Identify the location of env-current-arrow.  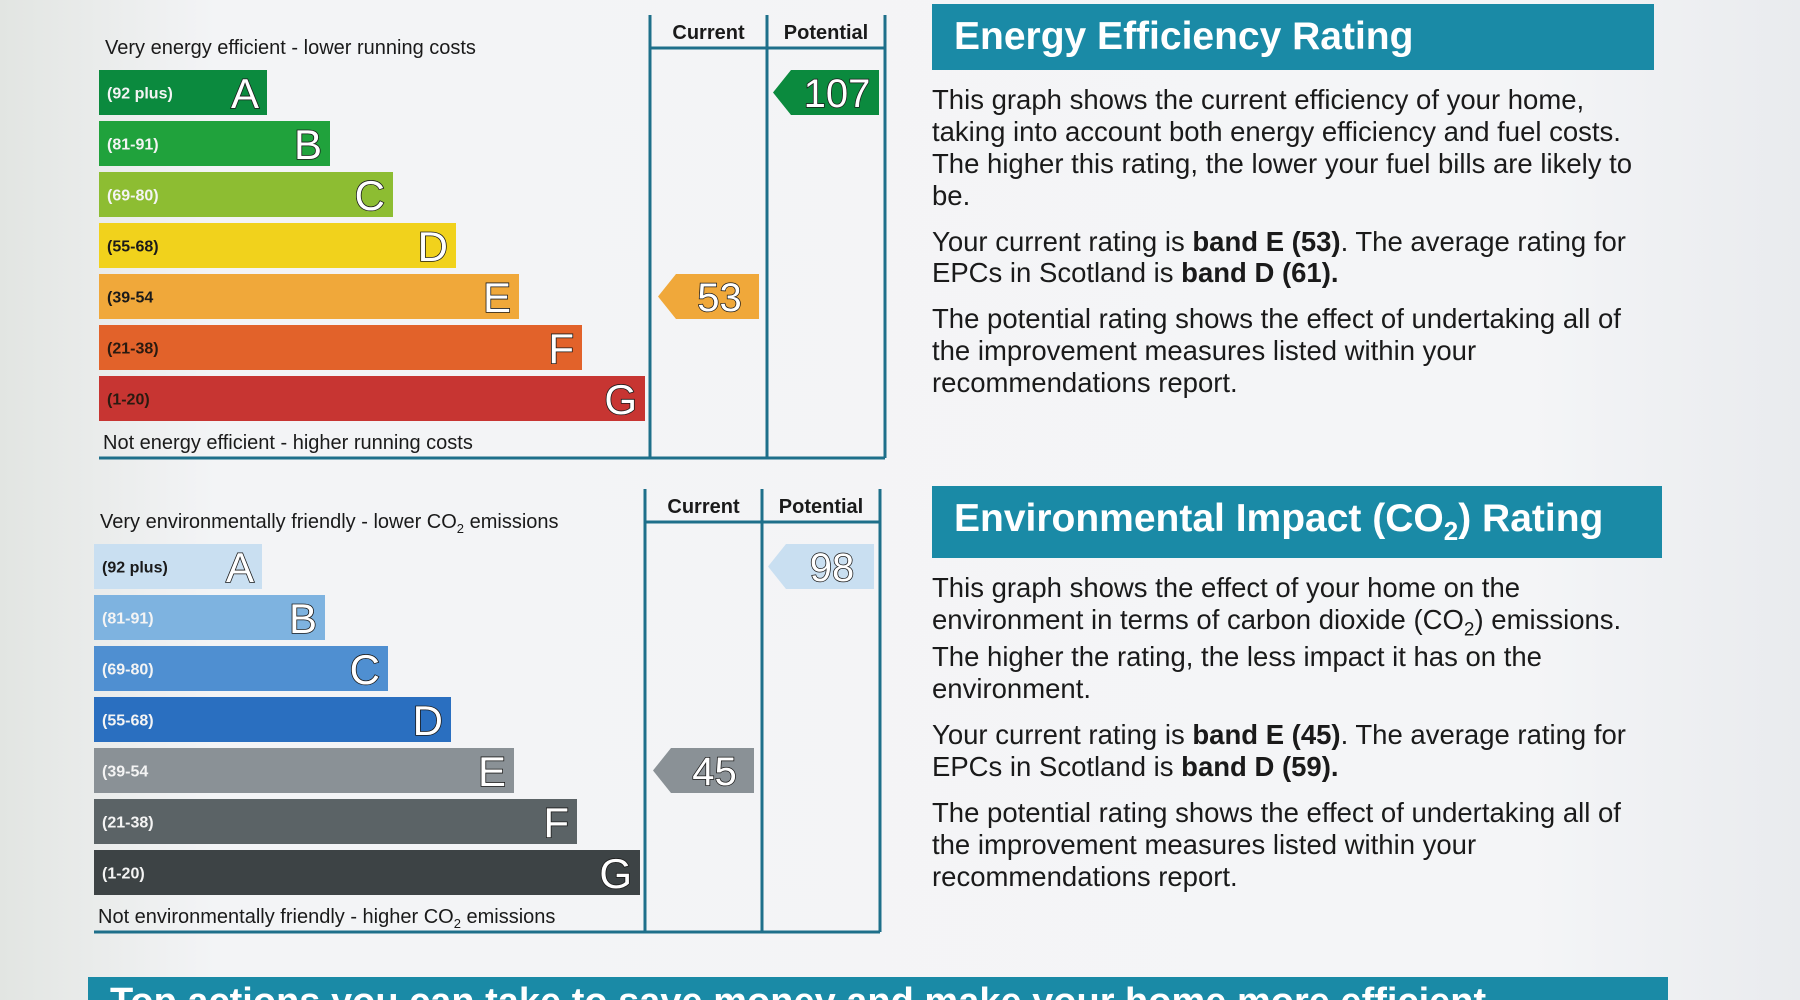
(703, 770).